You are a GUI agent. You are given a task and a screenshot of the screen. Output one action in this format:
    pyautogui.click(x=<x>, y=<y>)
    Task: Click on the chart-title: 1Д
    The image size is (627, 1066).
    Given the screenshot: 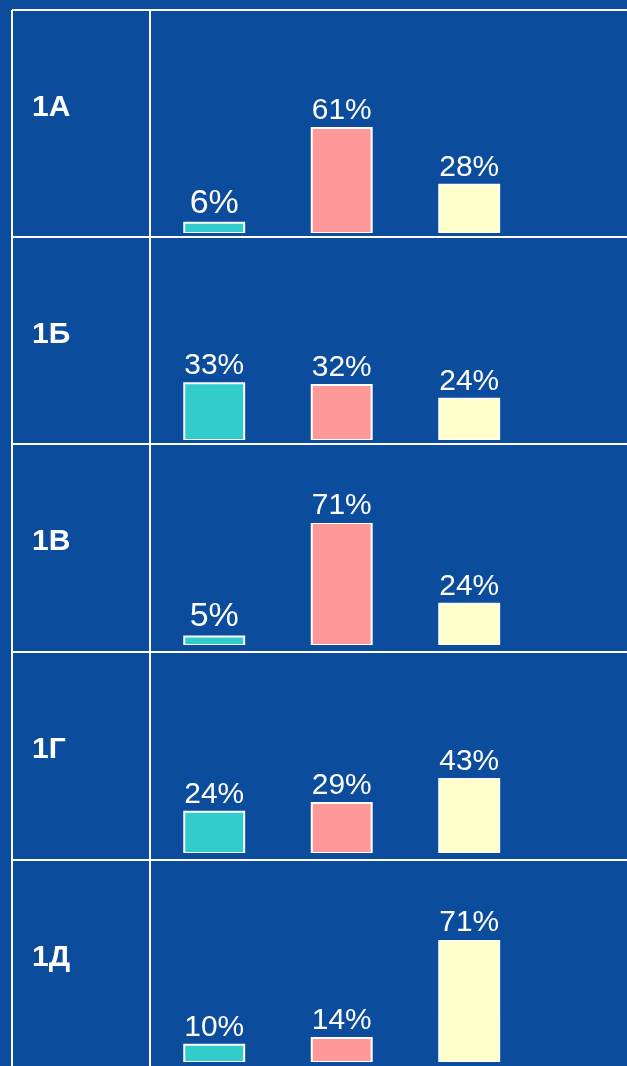 What is the action you would take?
    pyautogui.click(x=51, y=955)
    